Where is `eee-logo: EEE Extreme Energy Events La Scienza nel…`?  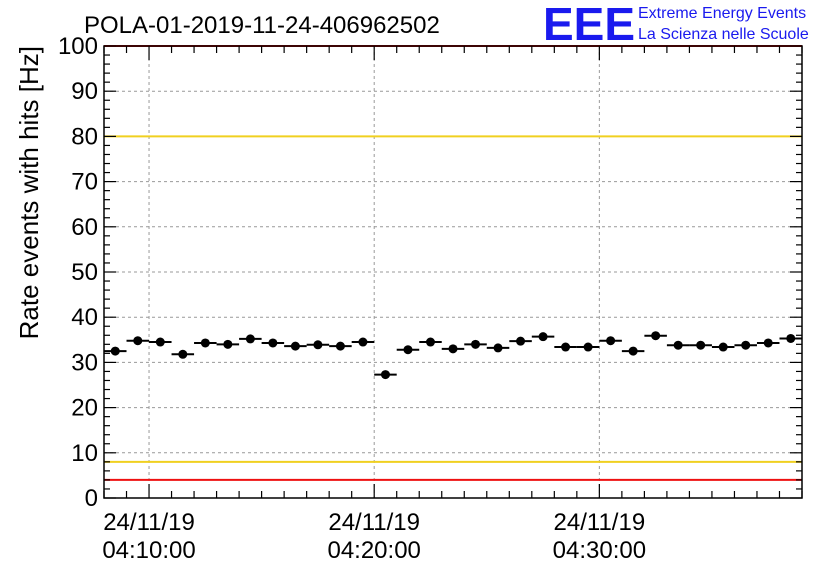
eee-logo: EEE Extreme Energy Events La Scienza nel… is located at coordinates (676, 25).